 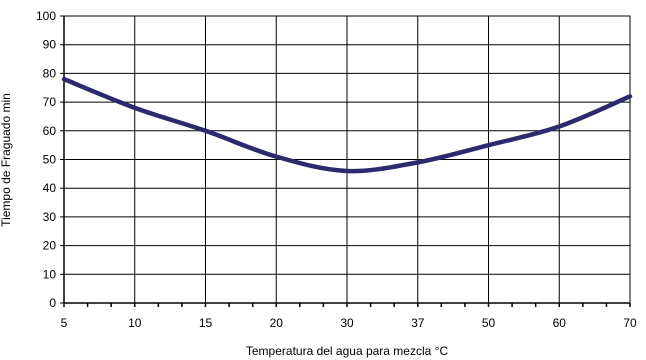 I want to click on x-tick-label: 30, so click(x=347, y=323).